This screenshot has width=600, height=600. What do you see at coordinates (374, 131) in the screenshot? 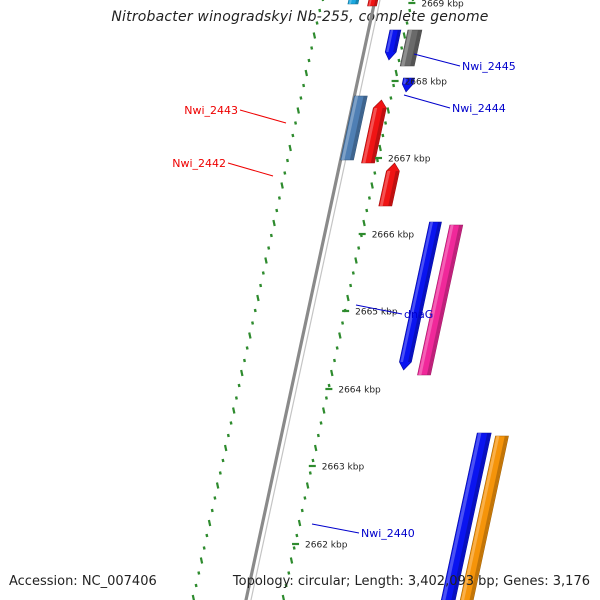
I see `gene-red-upper` at bounding box center [374, 131].